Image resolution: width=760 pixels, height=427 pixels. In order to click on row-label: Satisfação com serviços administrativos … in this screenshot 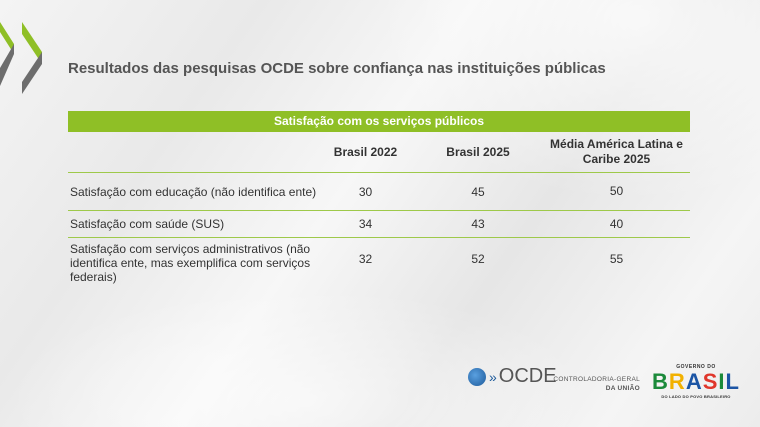, I will do `click(190, 263)`.